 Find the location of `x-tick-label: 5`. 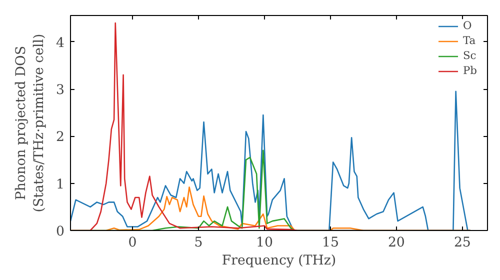

x-tick-label: 5 is located at coordinates (198, 243).